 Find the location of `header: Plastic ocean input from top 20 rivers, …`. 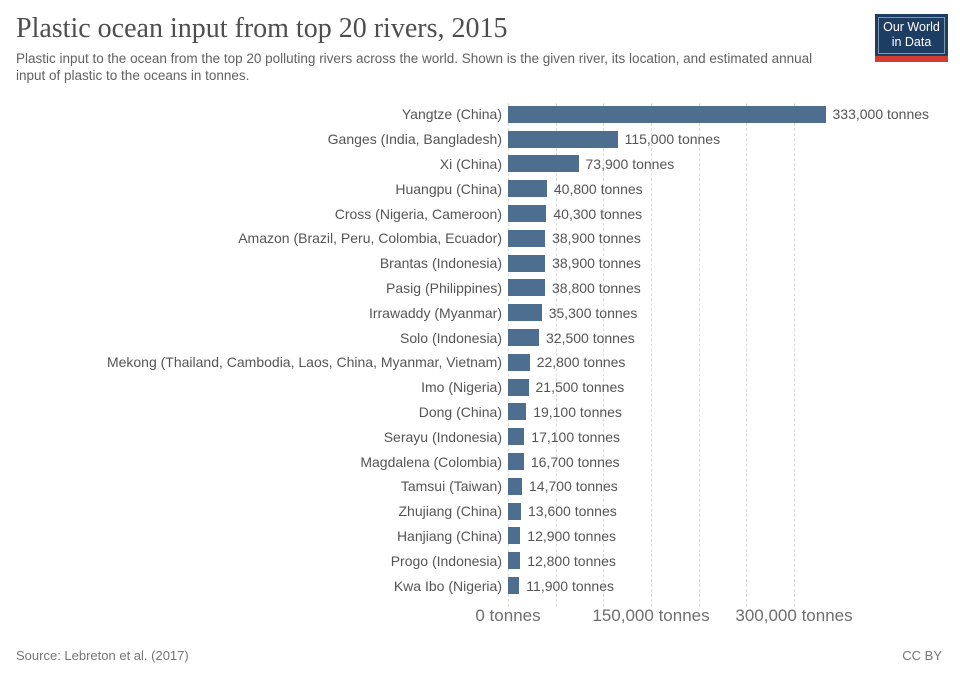

header: Plastic ocean input from top 20 rivers, … is located at coordinates (482, 48).